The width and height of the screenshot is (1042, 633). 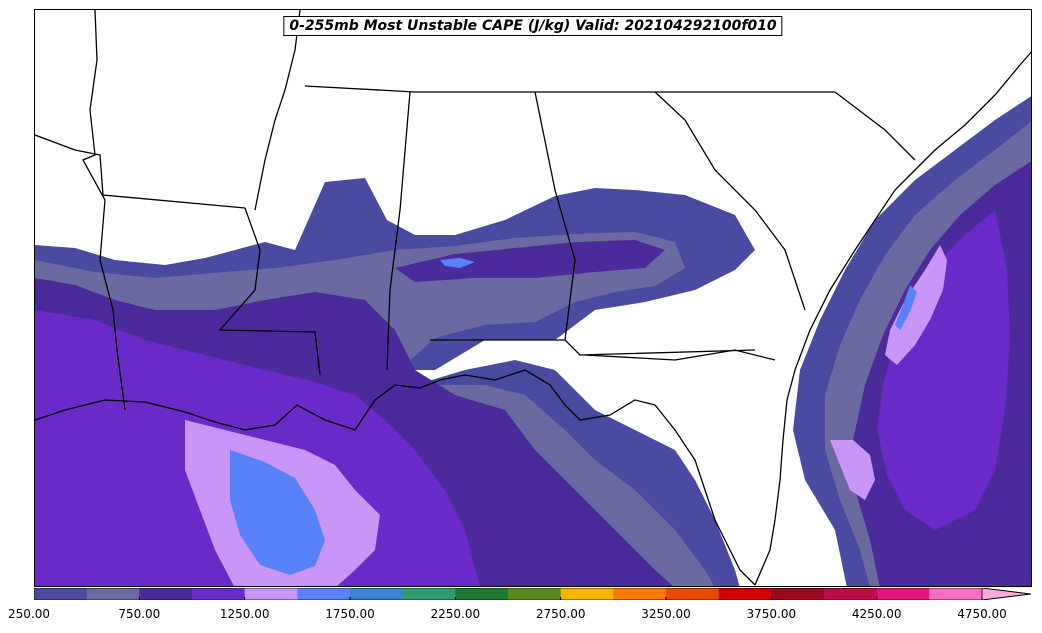 What do you see at coordinates (244, 614) in the screenshot?
I see `colorbar-tick-label: 1250.00` at bounding box center [244, 614].